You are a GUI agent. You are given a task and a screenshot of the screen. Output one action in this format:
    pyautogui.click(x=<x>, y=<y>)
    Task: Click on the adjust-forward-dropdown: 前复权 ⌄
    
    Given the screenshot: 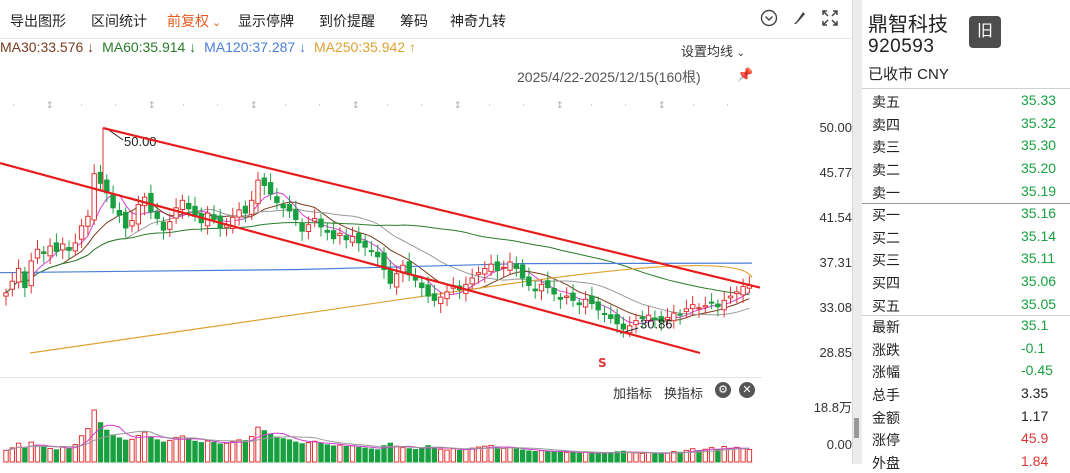 What is the action you would take?
    pyautogui.click(x=194, y=21)
    